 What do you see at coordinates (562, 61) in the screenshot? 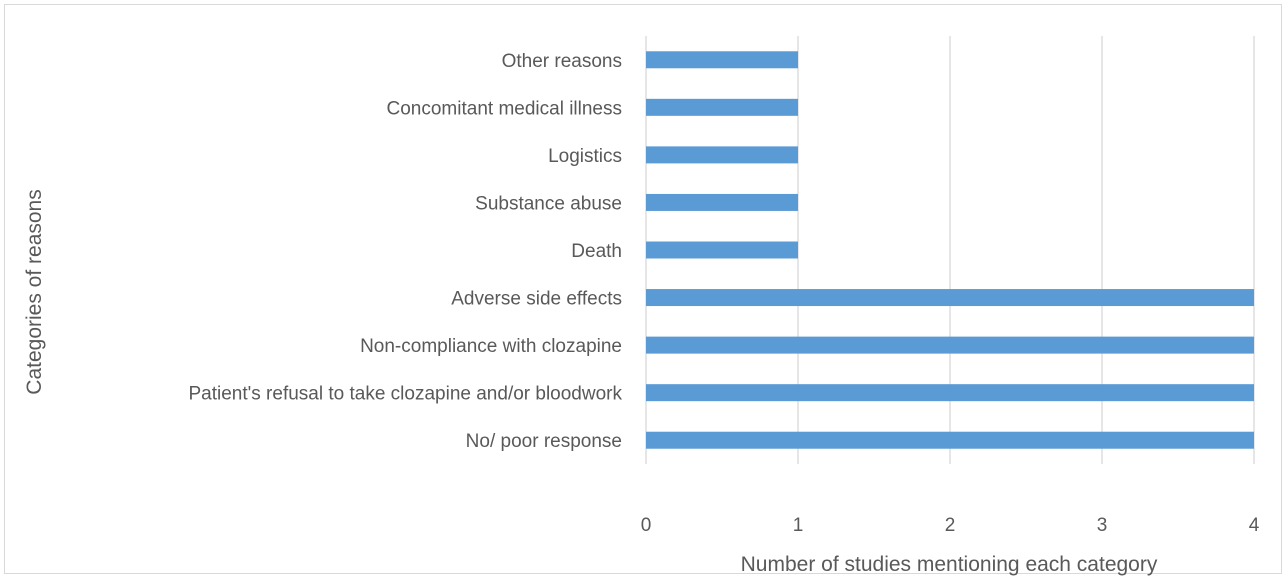
I see `category-label: Other reasons` at bounding box center [562, 61].